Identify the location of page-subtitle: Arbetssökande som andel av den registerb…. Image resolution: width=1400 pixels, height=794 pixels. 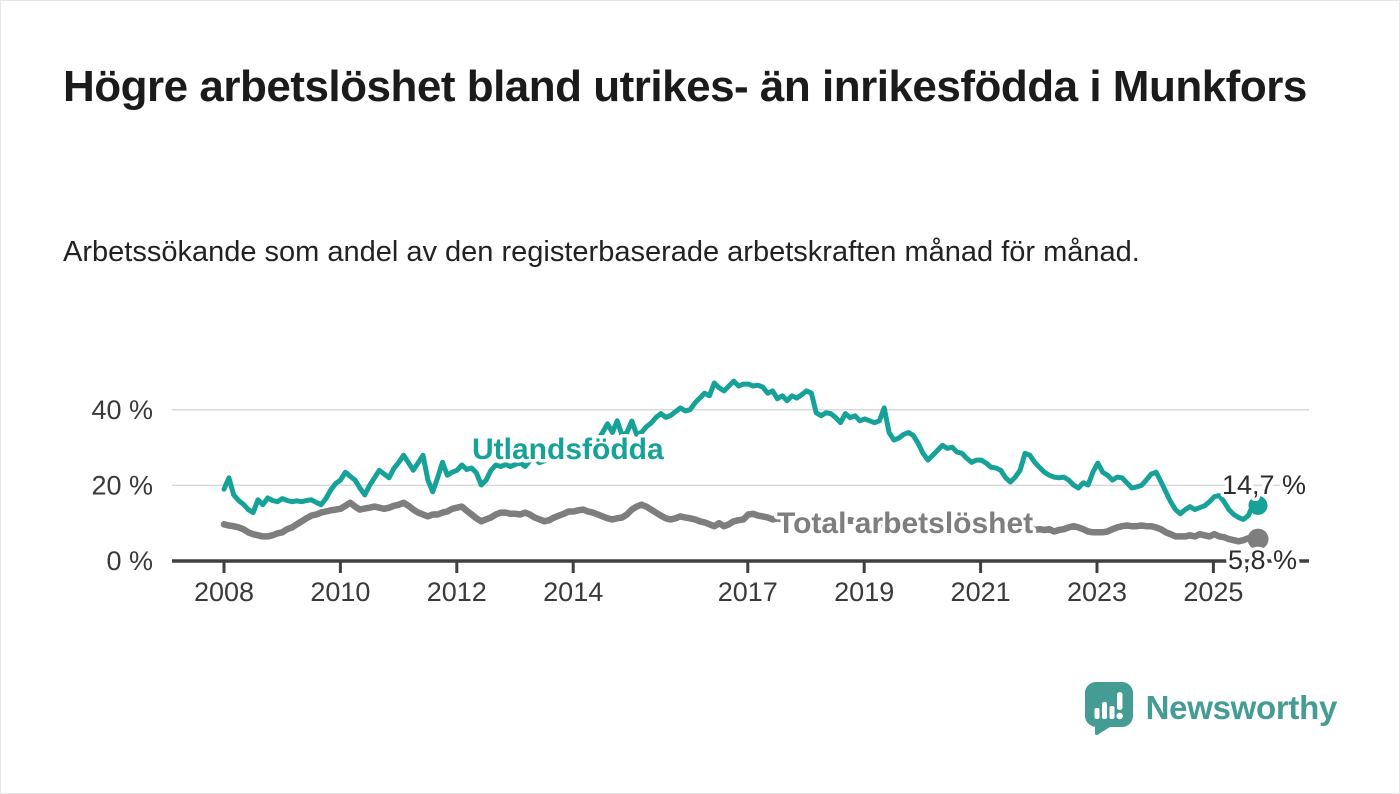
(601, 252).